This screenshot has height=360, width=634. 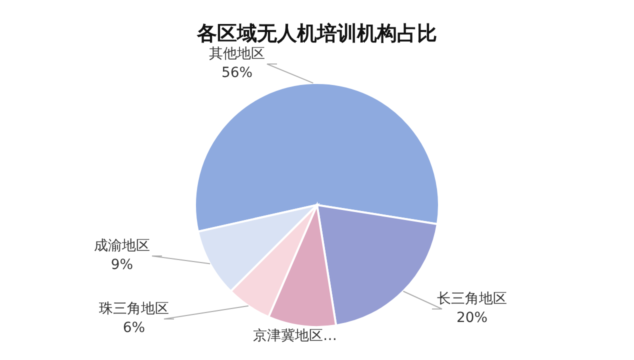 I want to click on slice-label: 长三角地区, so click(x=472, y=299).